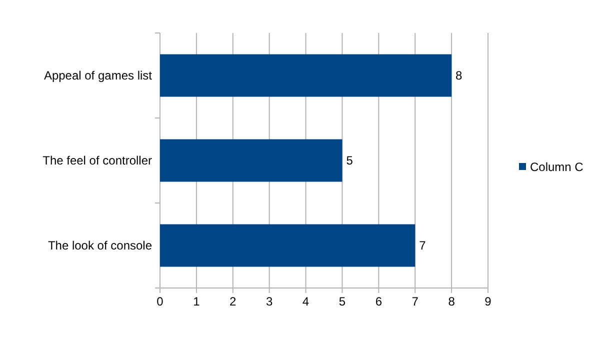 The width and height of the screenshot is (605, 340). I want to click on data-label: 8, so click(459, 75).